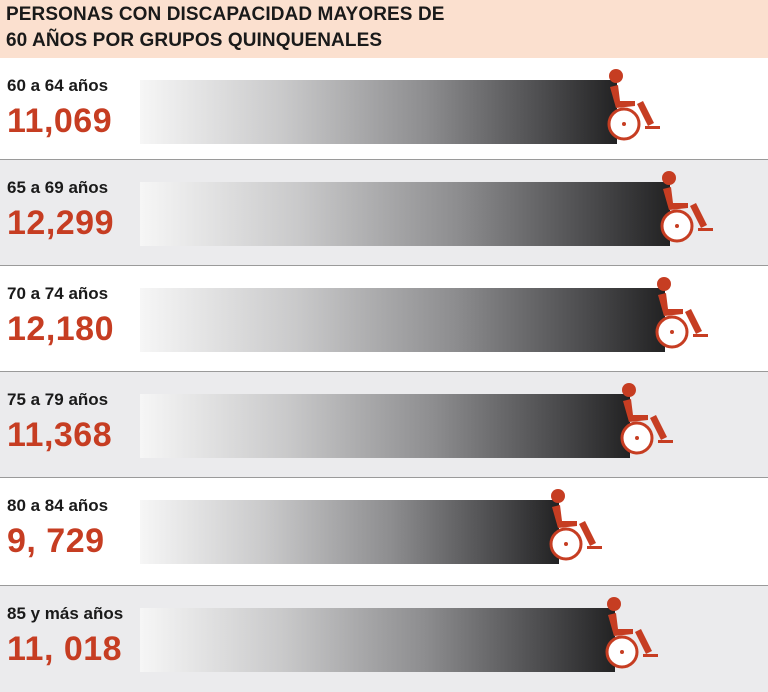  Describe the element at coordinates (60, 223) in the screenshot. I see `value-label: 12,299` at that location.